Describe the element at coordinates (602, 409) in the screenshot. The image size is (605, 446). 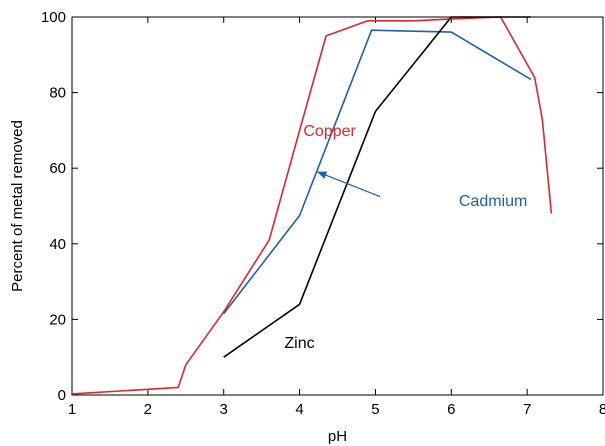
I see `x-tick-label: 8` at that location.